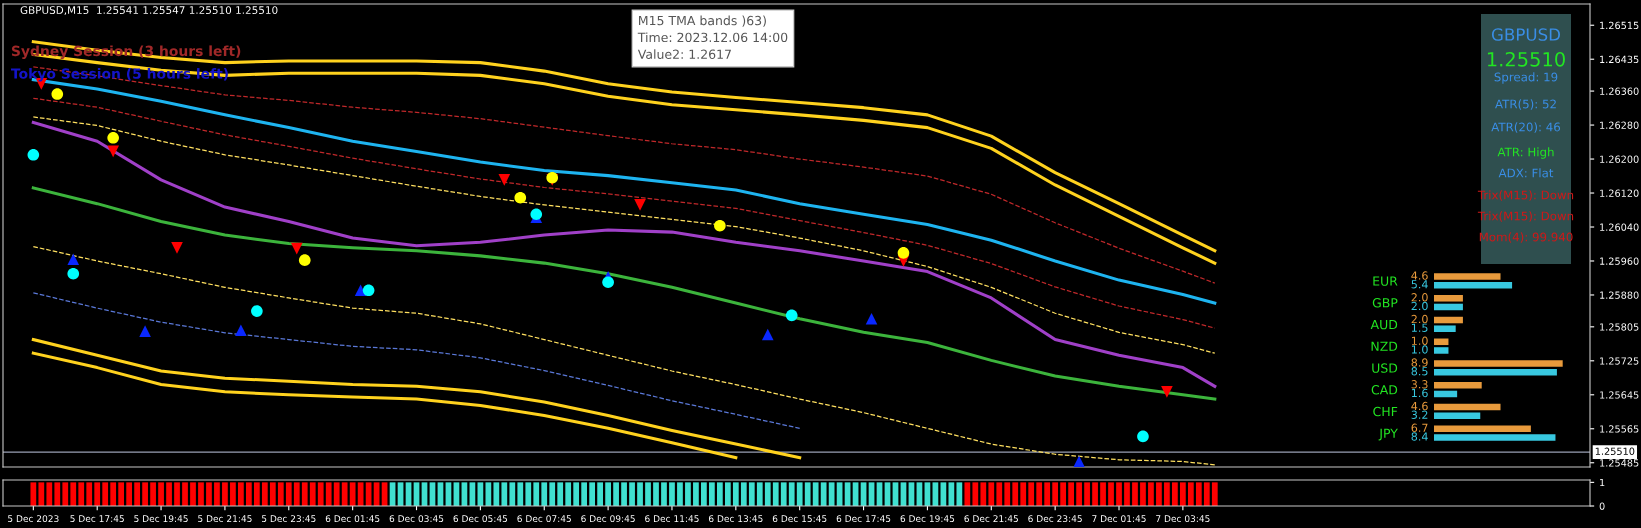 The image size is (1641, 528). Describe the element at coordinates (1619, 395) in the screenshot. I see `y-tick-label: 1.25645` at that location.